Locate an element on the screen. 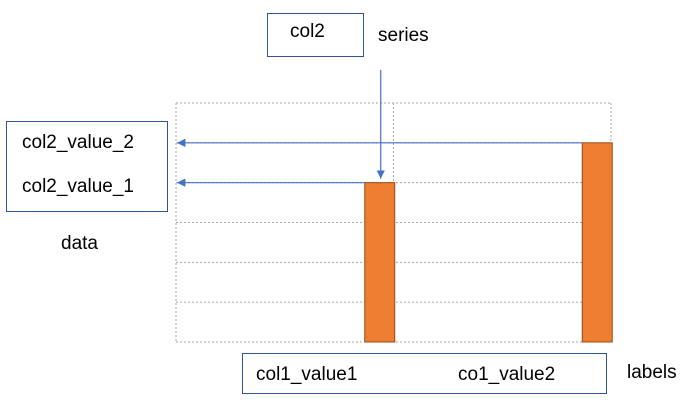 The width and height of the screenshot is (699, 404). labels-box: col1_value1 co1_value2 is located at coordinates (424, 373).